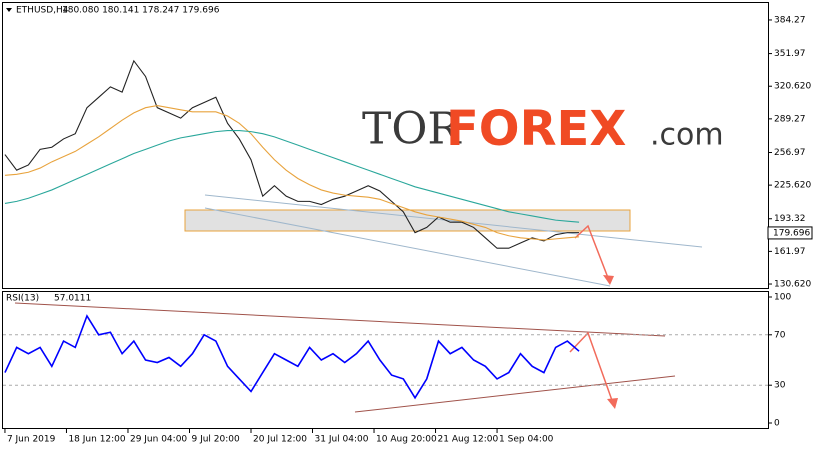 The height and width of the screenshot is (450, 815). Describe the element at coordinates (687, 135) in the screenshot. I see `logo-suffix: .com` at that location.